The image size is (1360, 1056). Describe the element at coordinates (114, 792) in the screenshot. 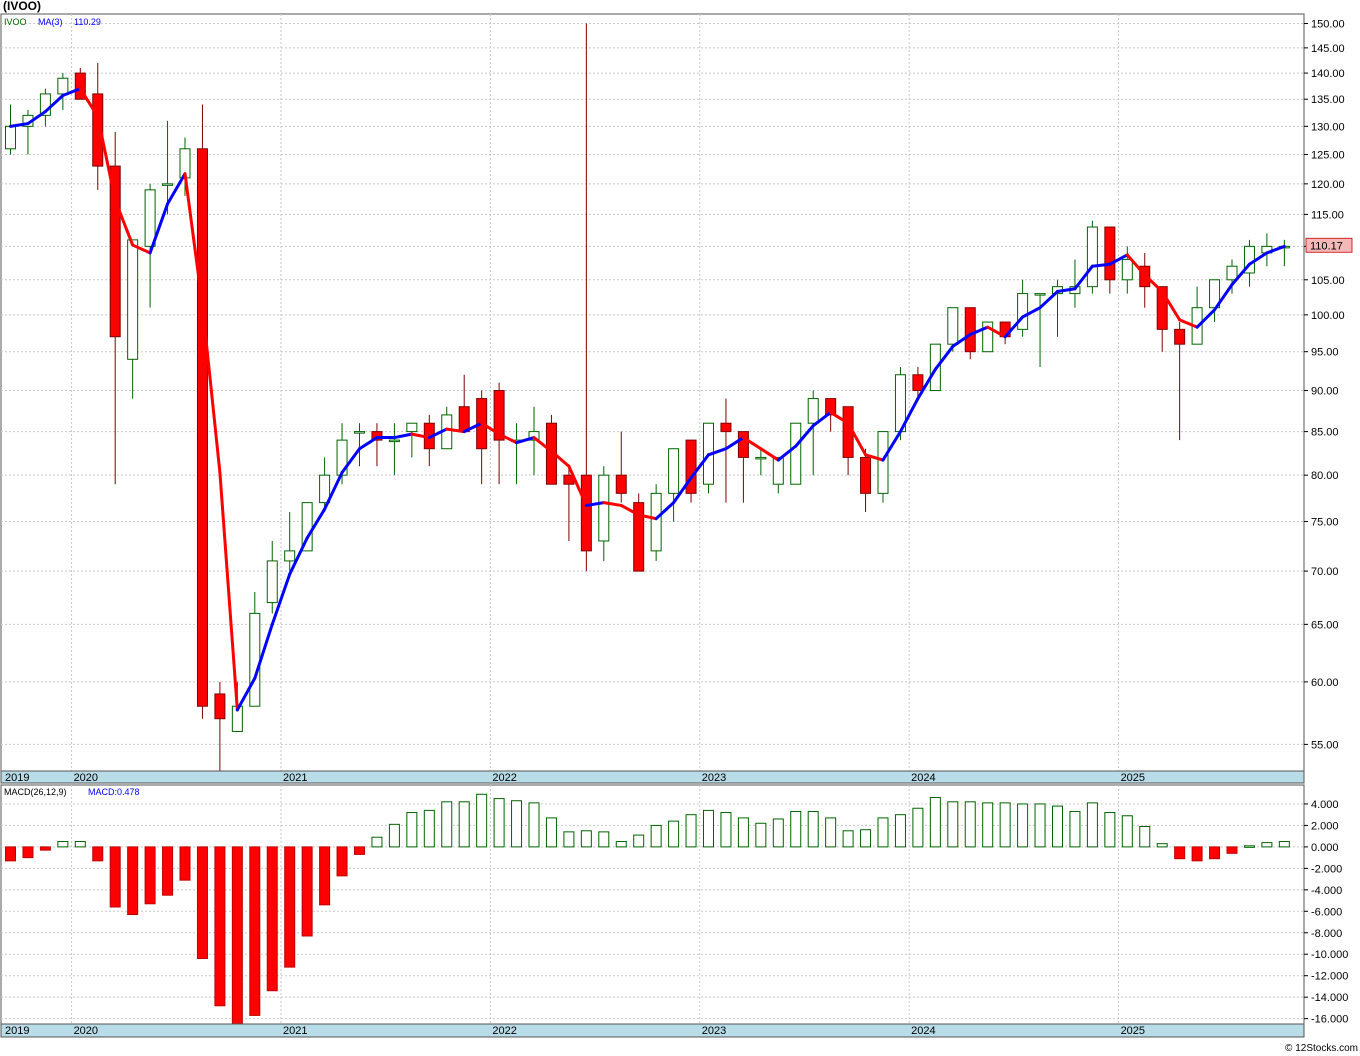

I see `macd-legend-value: MACD:0.478` at that location.